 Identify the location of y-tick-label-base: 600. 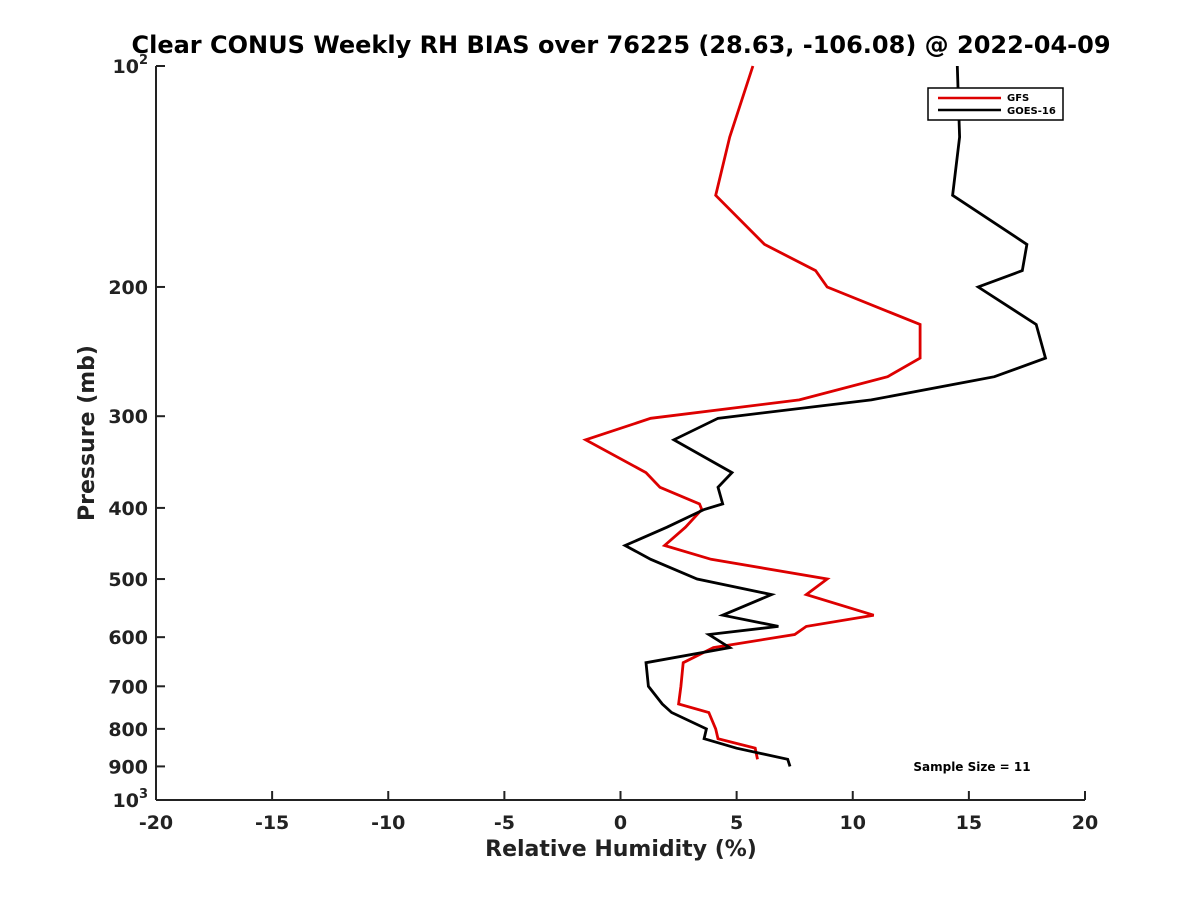
(128, 638).